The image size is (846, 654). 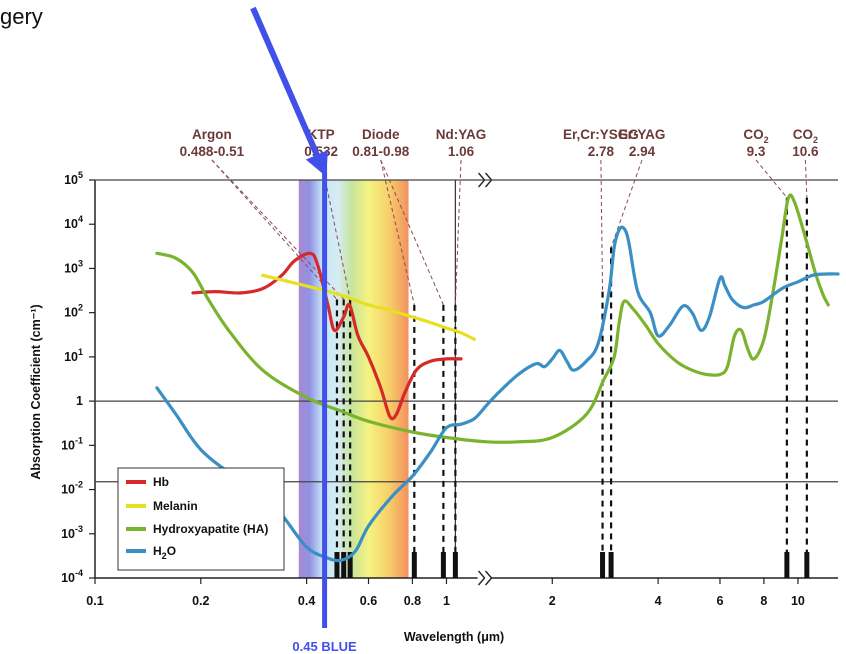 I want to click on visible-spectrum-band, so click(x=353, y=379).